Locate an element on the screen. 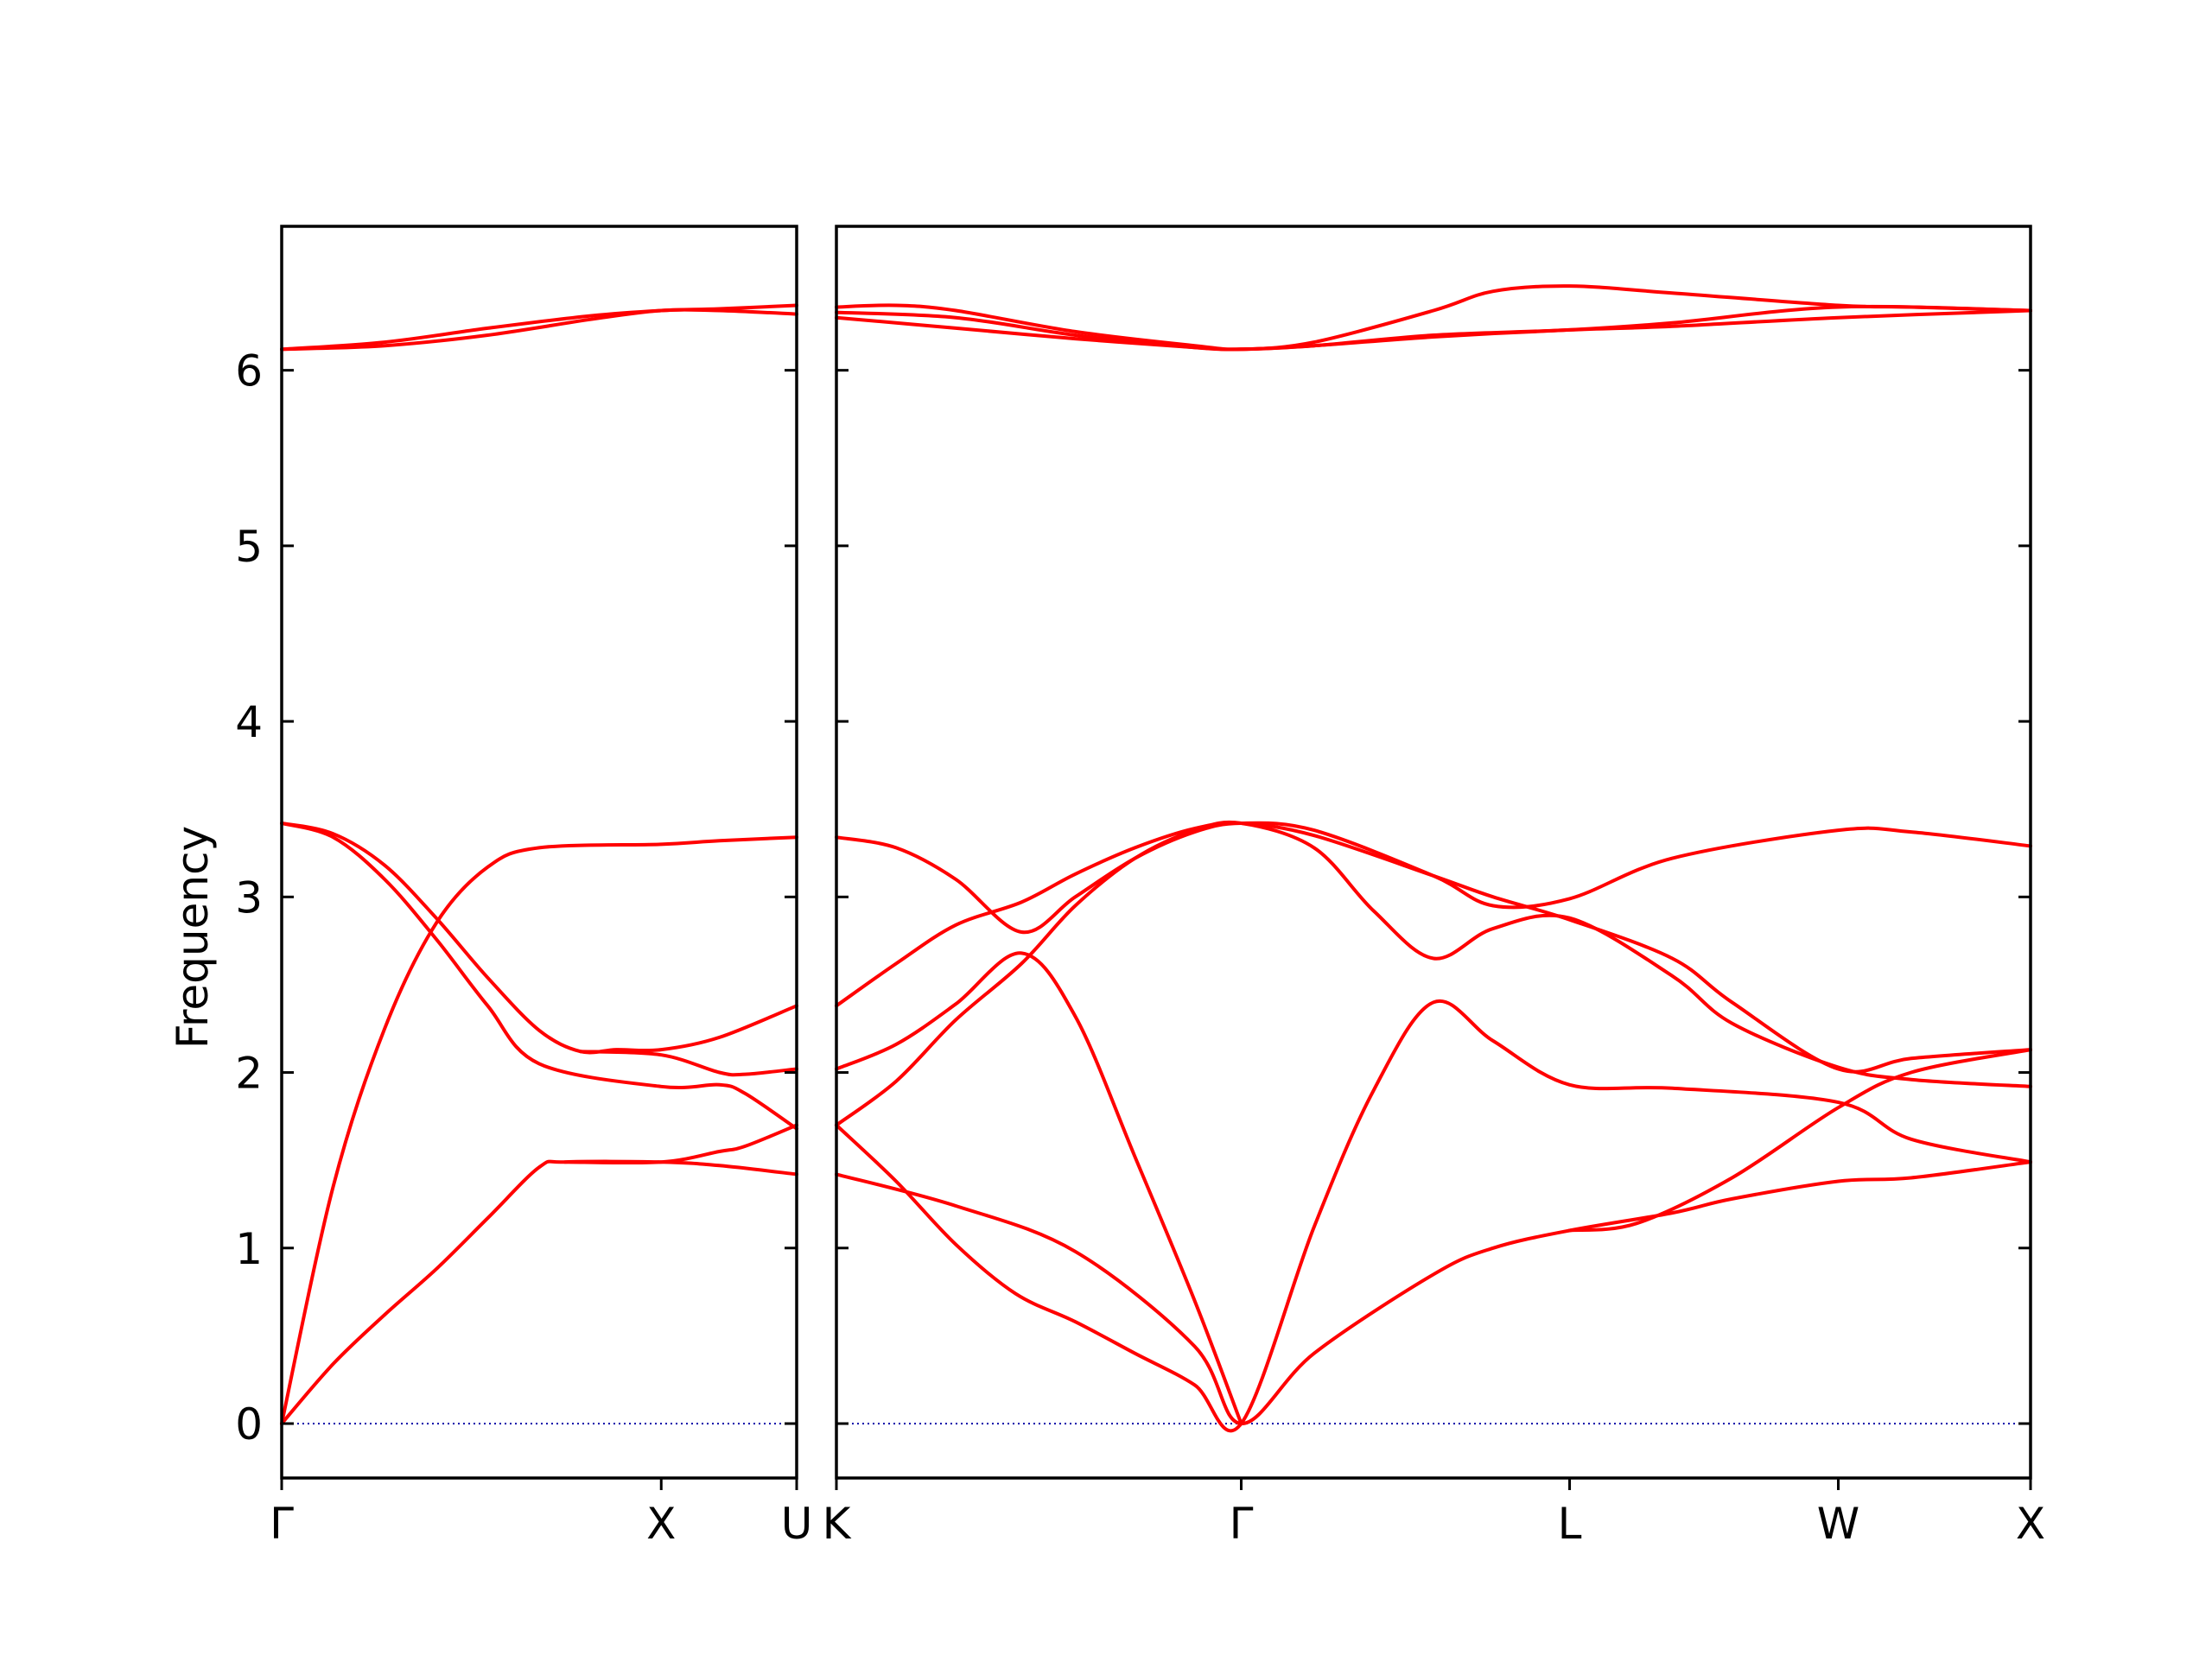 This screenshot has width=2212, height=1662. y-axis-label: Frequency is located at coordinates (193, 937).